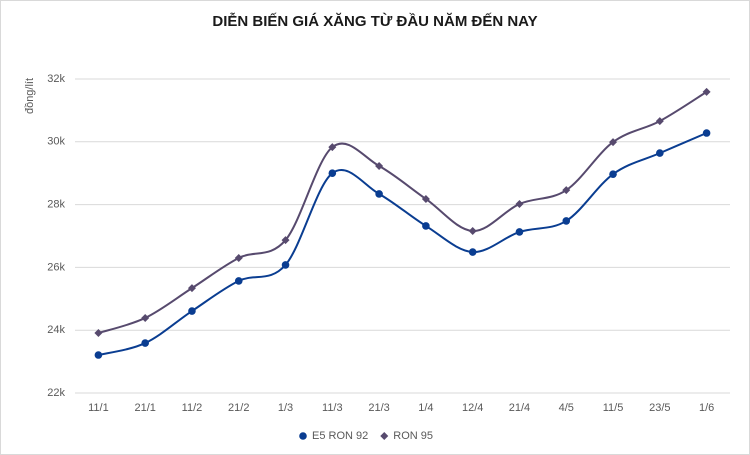  Describe the element at coordinates (413, 436) in the screenshot. I see `legend-label: RON 95` at that location.